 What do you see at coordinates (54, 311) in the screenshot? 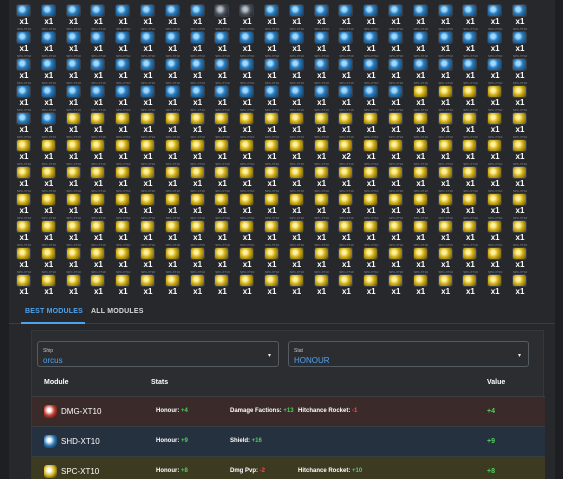
I see `tab-best-modules: BEST MODULES` at bounding box center [54, 311].